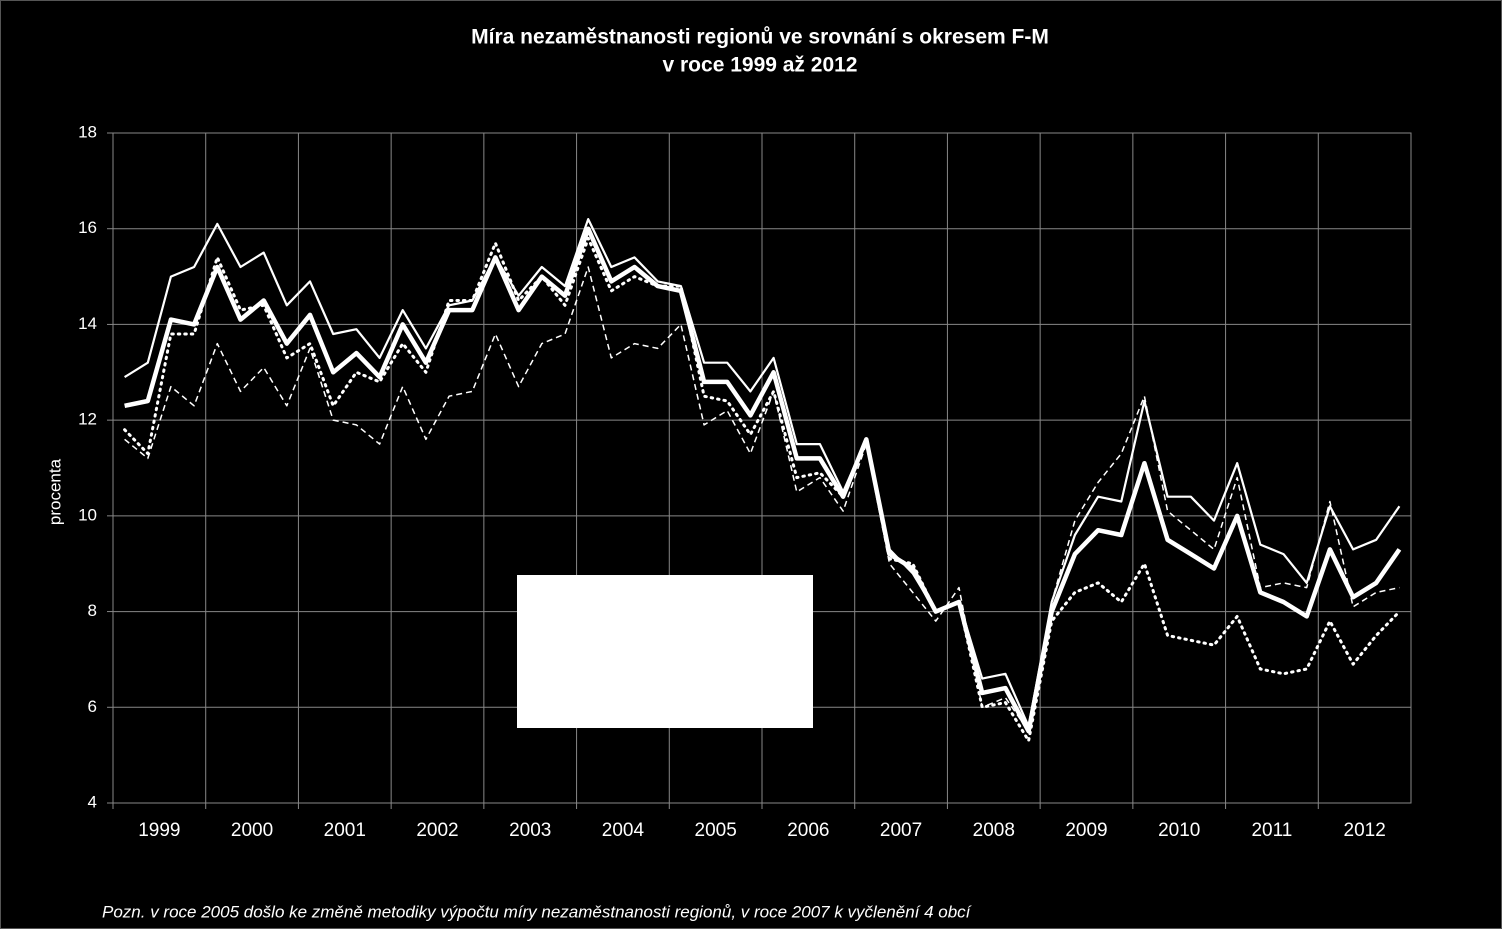  I want to click on x-tick-label: 2001, so click(345, 830).